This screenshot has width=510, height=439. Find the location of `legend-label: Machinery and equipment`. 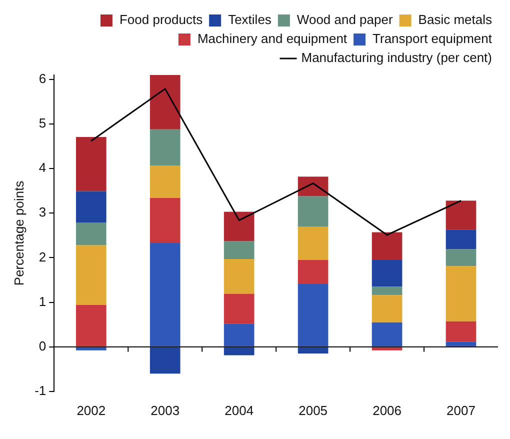

legend-label: Machinery and equipment is located at coordinates (272, 38).